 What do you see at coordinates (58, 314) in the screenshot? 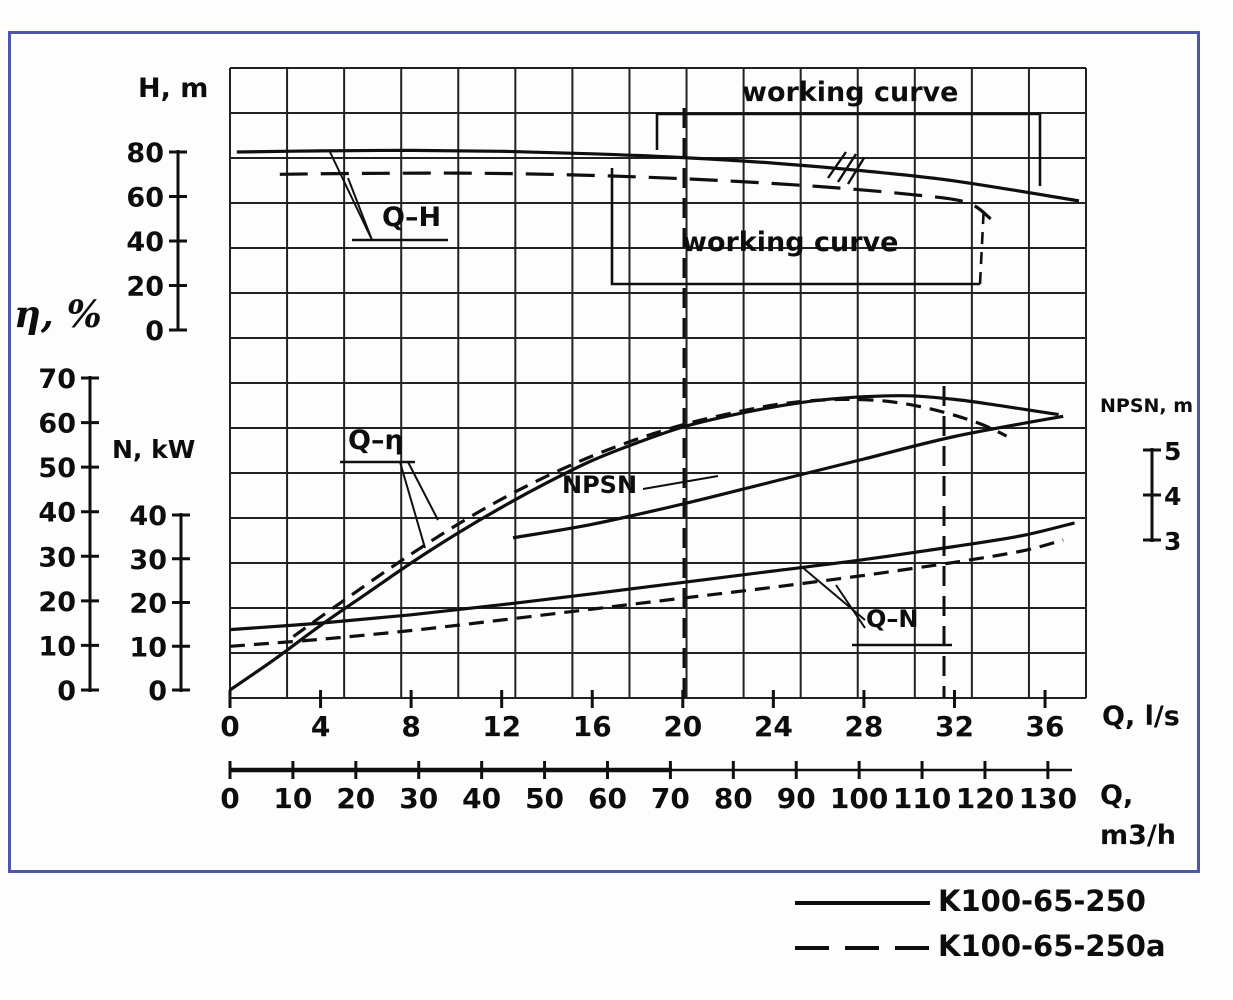
I see `eta-axis-title: η, %` at bounding box center [58, 314].